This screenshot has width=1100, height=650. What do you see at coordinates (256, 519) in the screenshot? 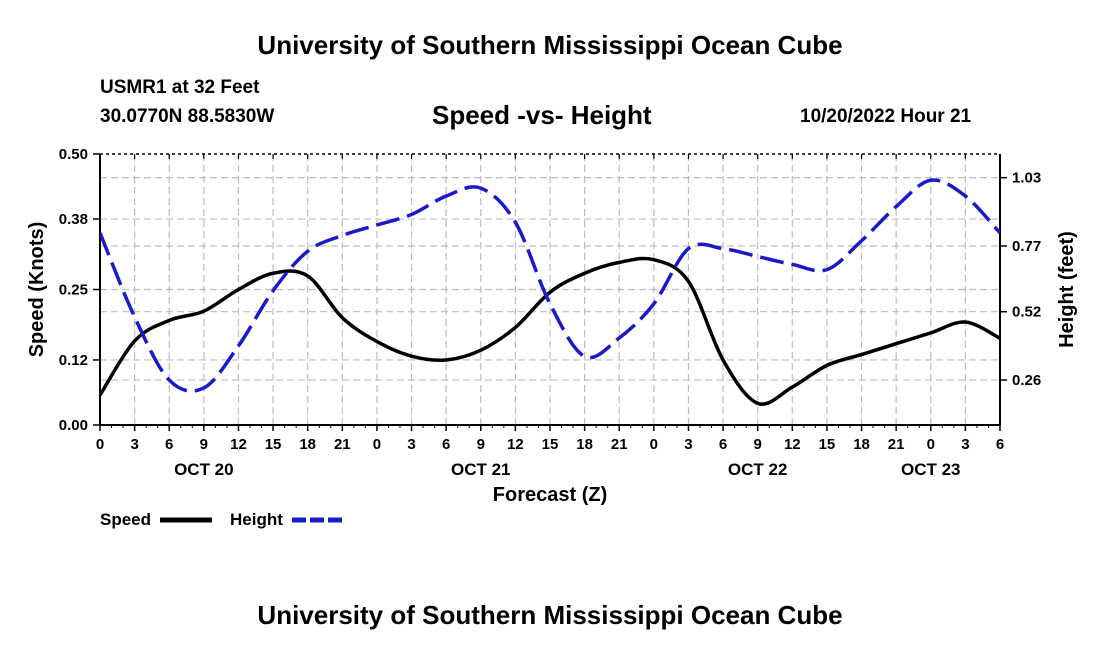
I see `legend-label-height: Height` at bounding box center [256, 519].